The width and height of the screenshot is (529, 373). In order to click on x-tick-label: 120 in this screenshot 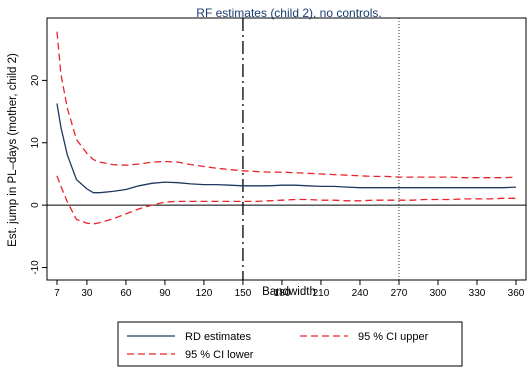, I will do `click(204, 293)`.